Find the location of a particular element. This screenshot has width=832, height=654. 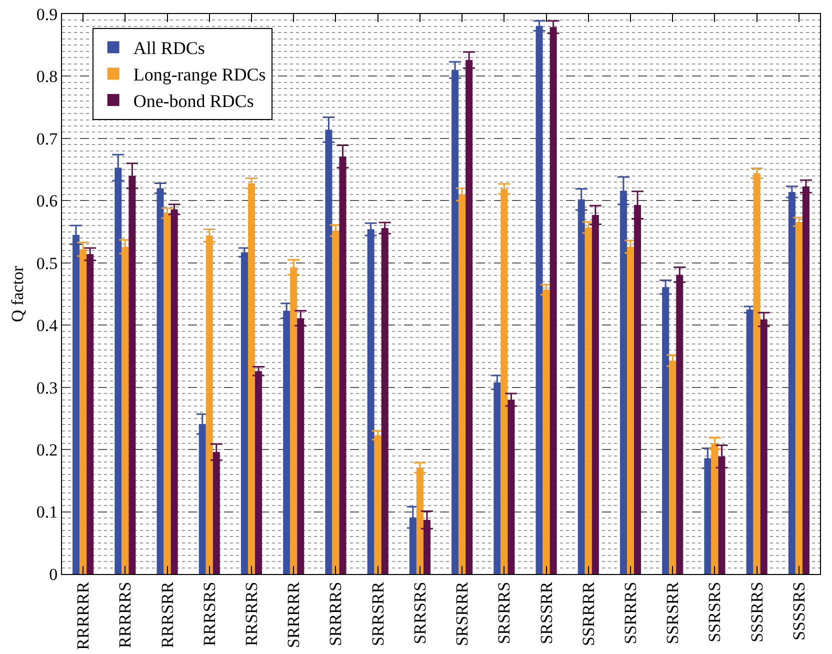

x-tick-label: SSSSRS is located at coordinates (798, 611).